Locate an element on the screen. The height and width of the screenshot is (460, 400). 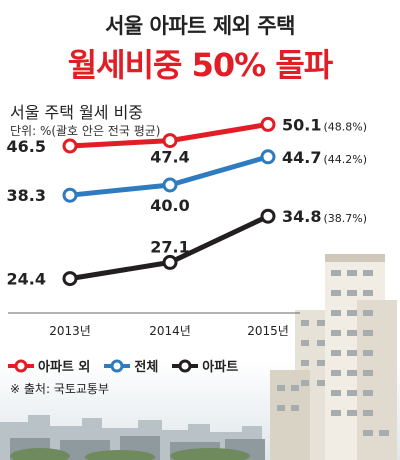
chart-headline: 월세비중 50% 돌파 is located at coordinates (200, 65).